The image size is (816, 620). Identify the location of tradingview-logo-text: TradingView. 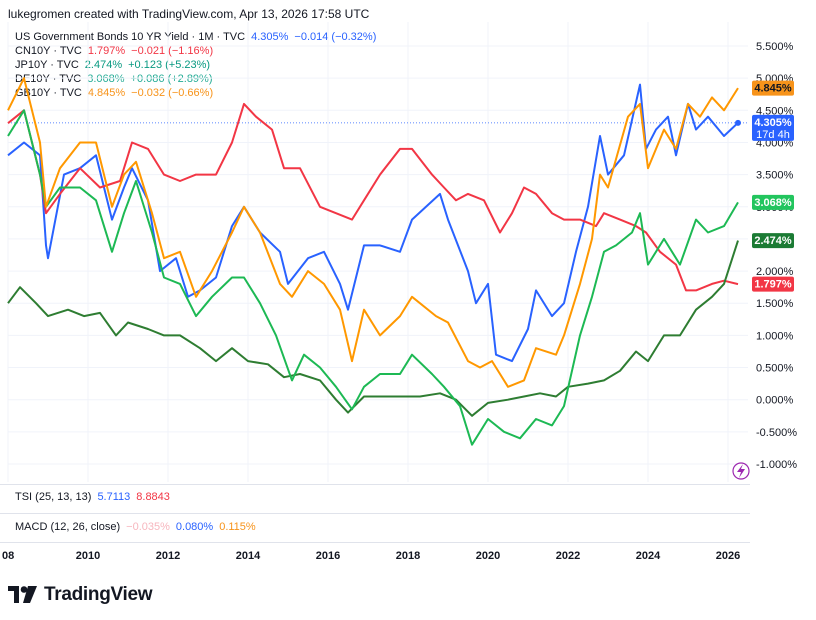
(98, 594).